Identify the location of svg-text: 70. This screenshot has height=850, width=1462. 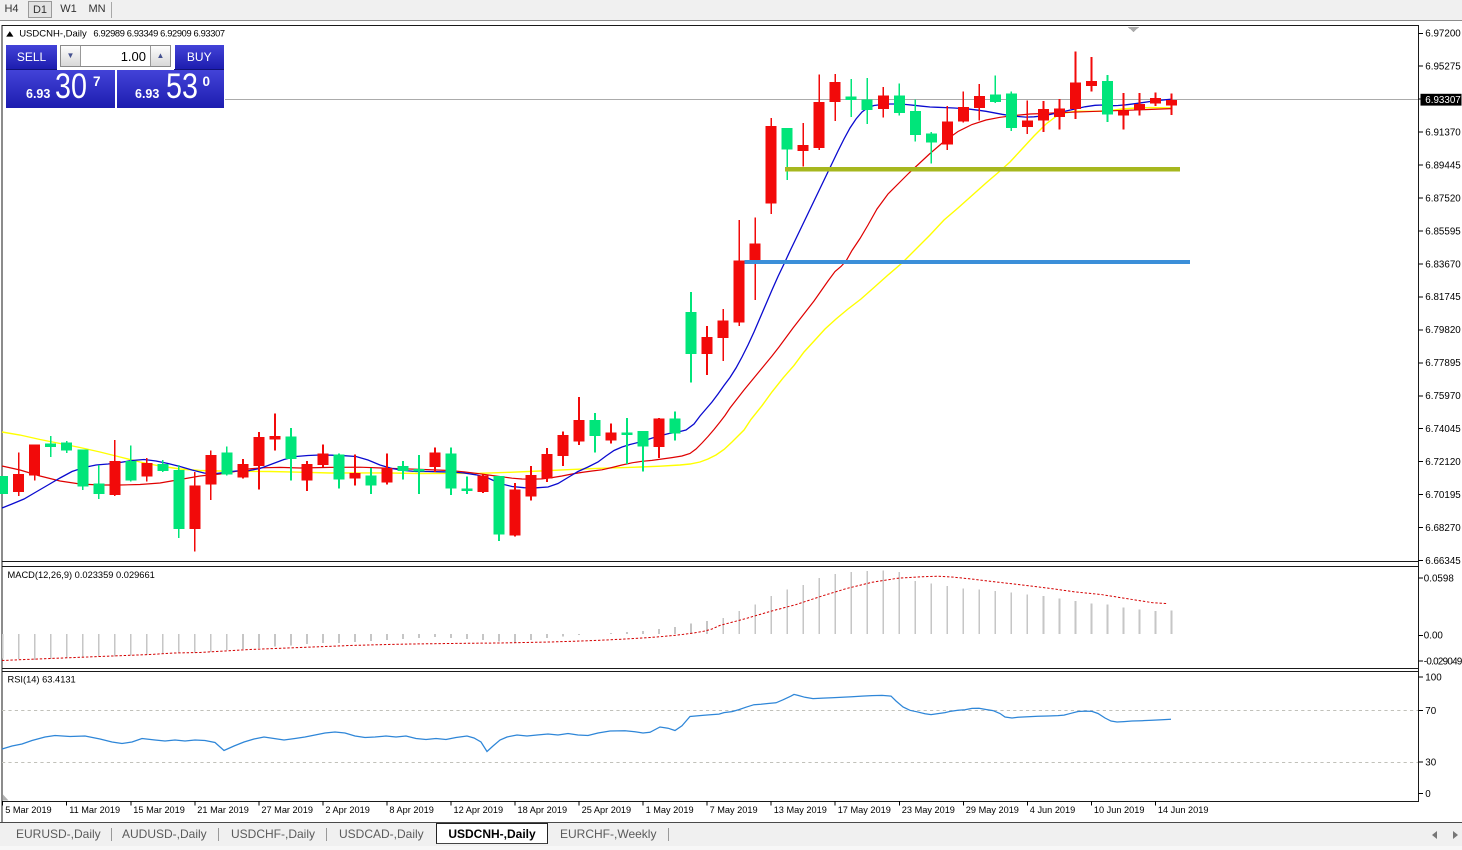
(1430, 711).